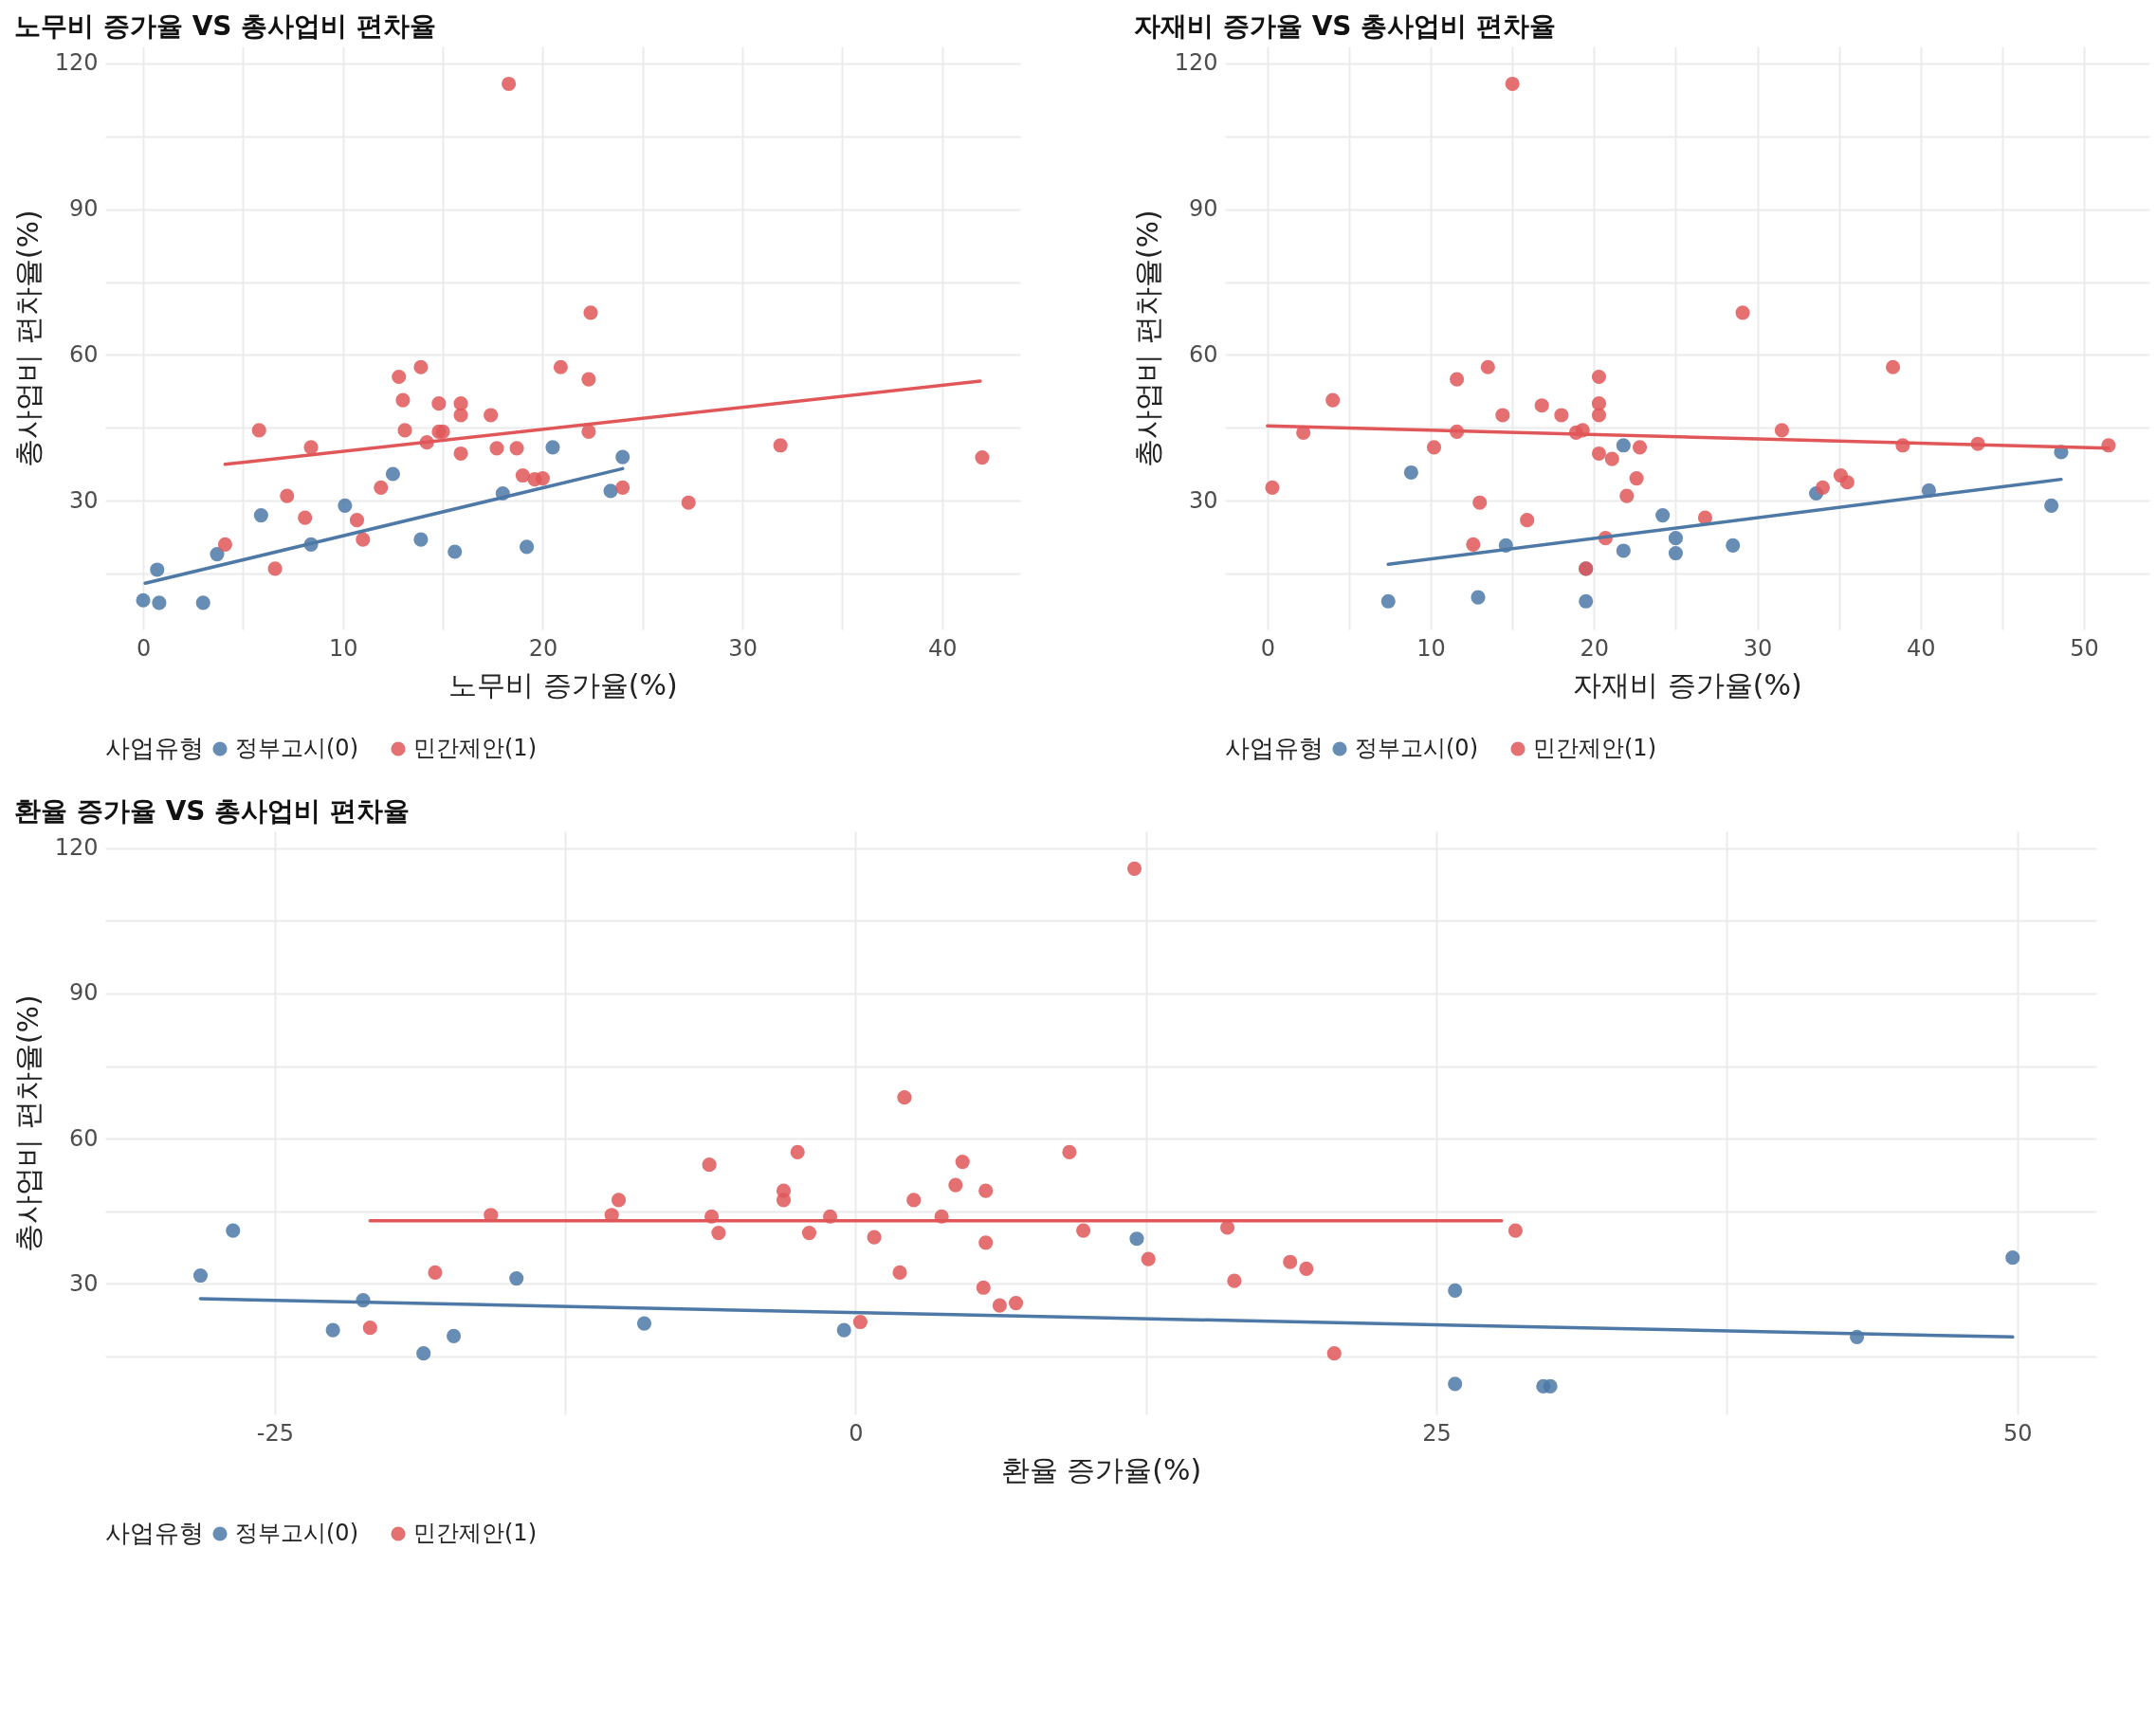 This screenshot has width=2156, height=1731. I want to click on x-tick-label: -25, so click(275, 1433).